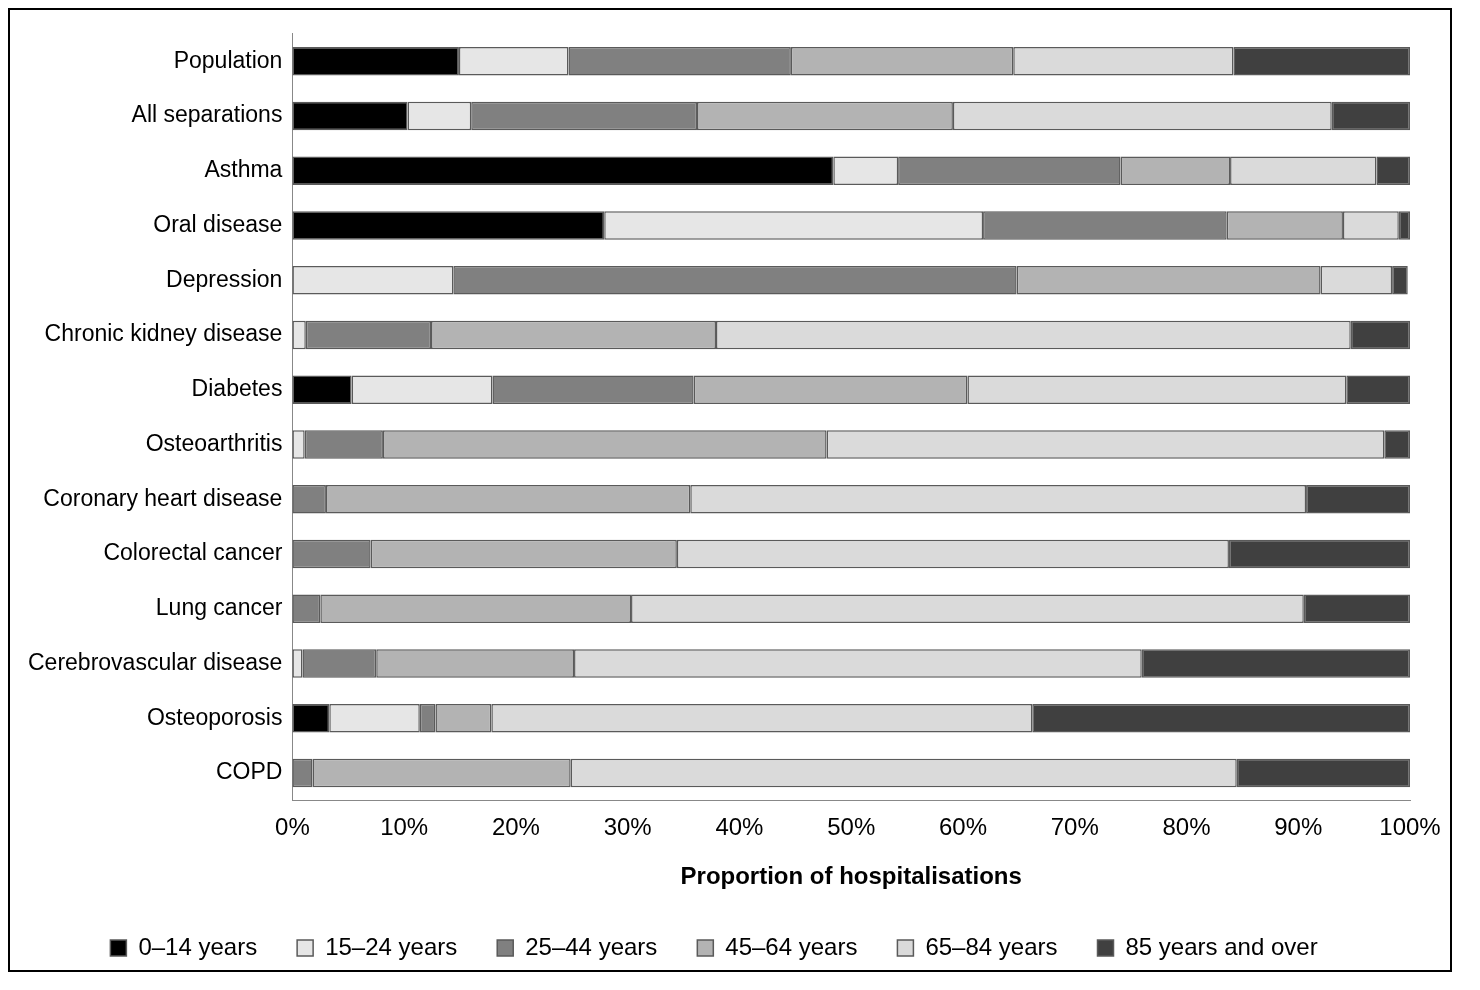  I want to click on x-tick-label: 40%, so click(739, 827).